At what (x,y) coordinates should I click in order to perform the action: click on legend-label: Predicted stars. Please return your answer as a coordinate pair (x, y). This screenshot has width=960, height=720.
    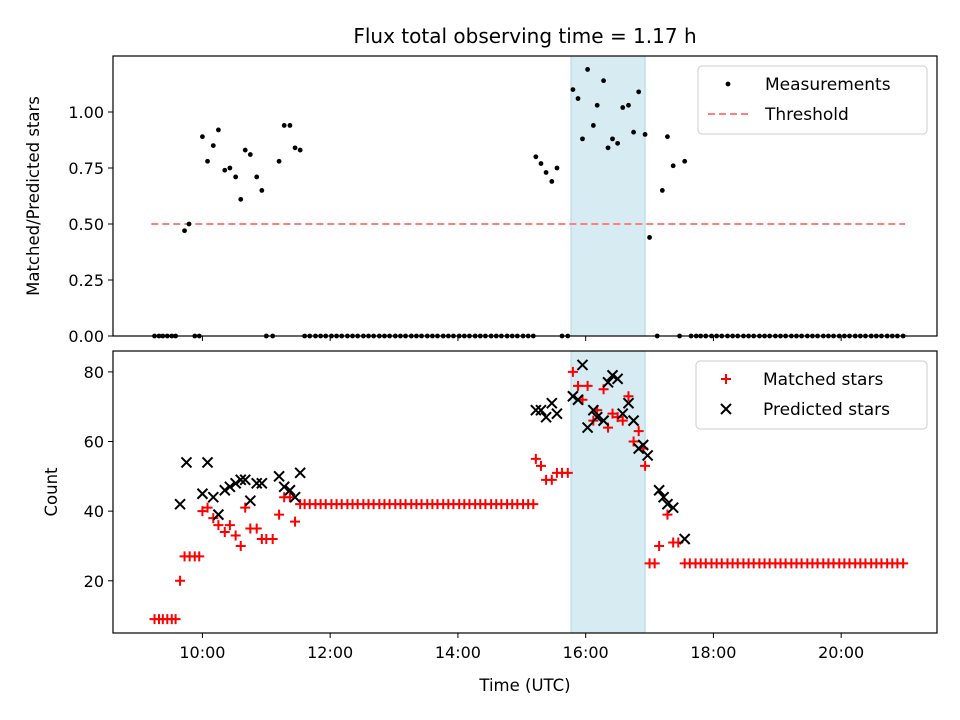
    Looking at the image, I should click on (826, 410).